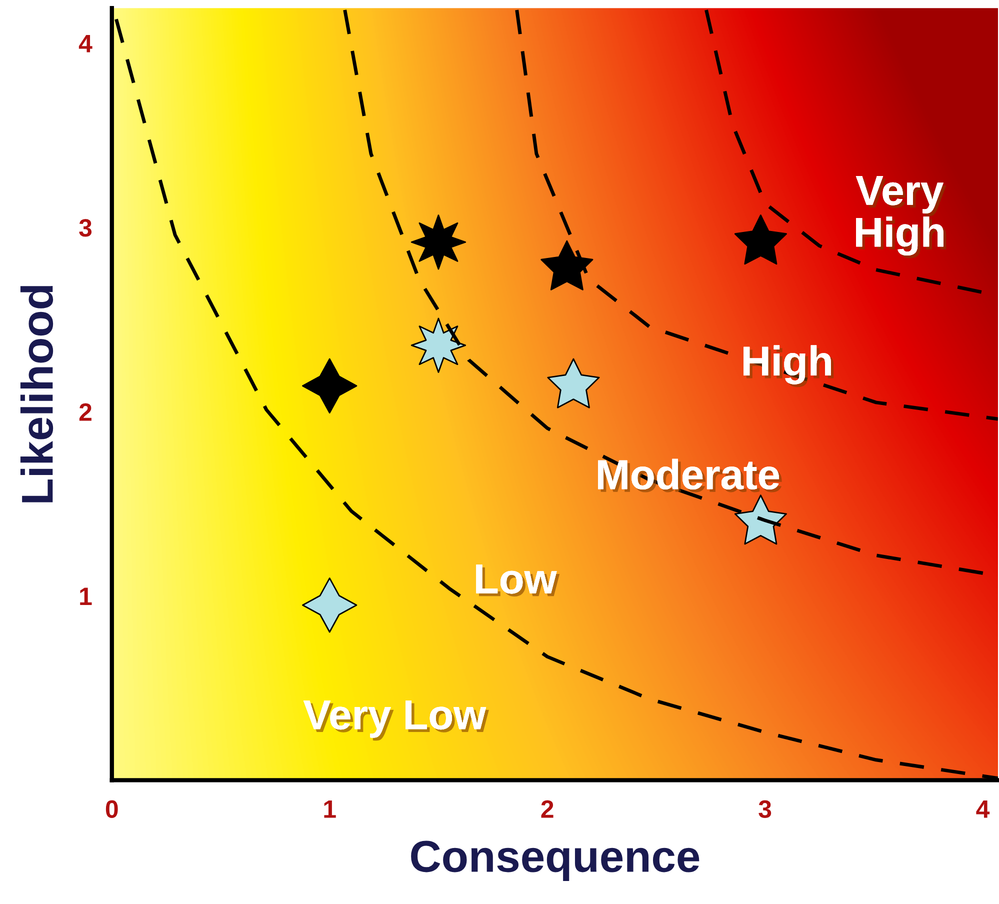 Image resolution: width=999 pixels, height=904 pixels. Describe the element at coordinates (85, 227) in the screenshot. I see `y-tick-label: 3` at that location.